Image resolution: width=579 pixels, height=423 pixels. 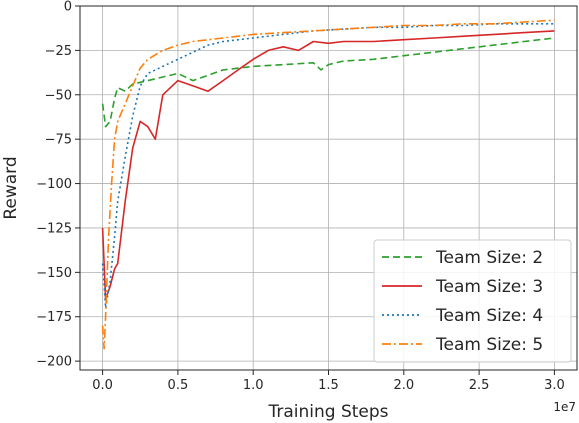 I want to click on legend-label: Team Size: 3, so click(x=489, y=287).